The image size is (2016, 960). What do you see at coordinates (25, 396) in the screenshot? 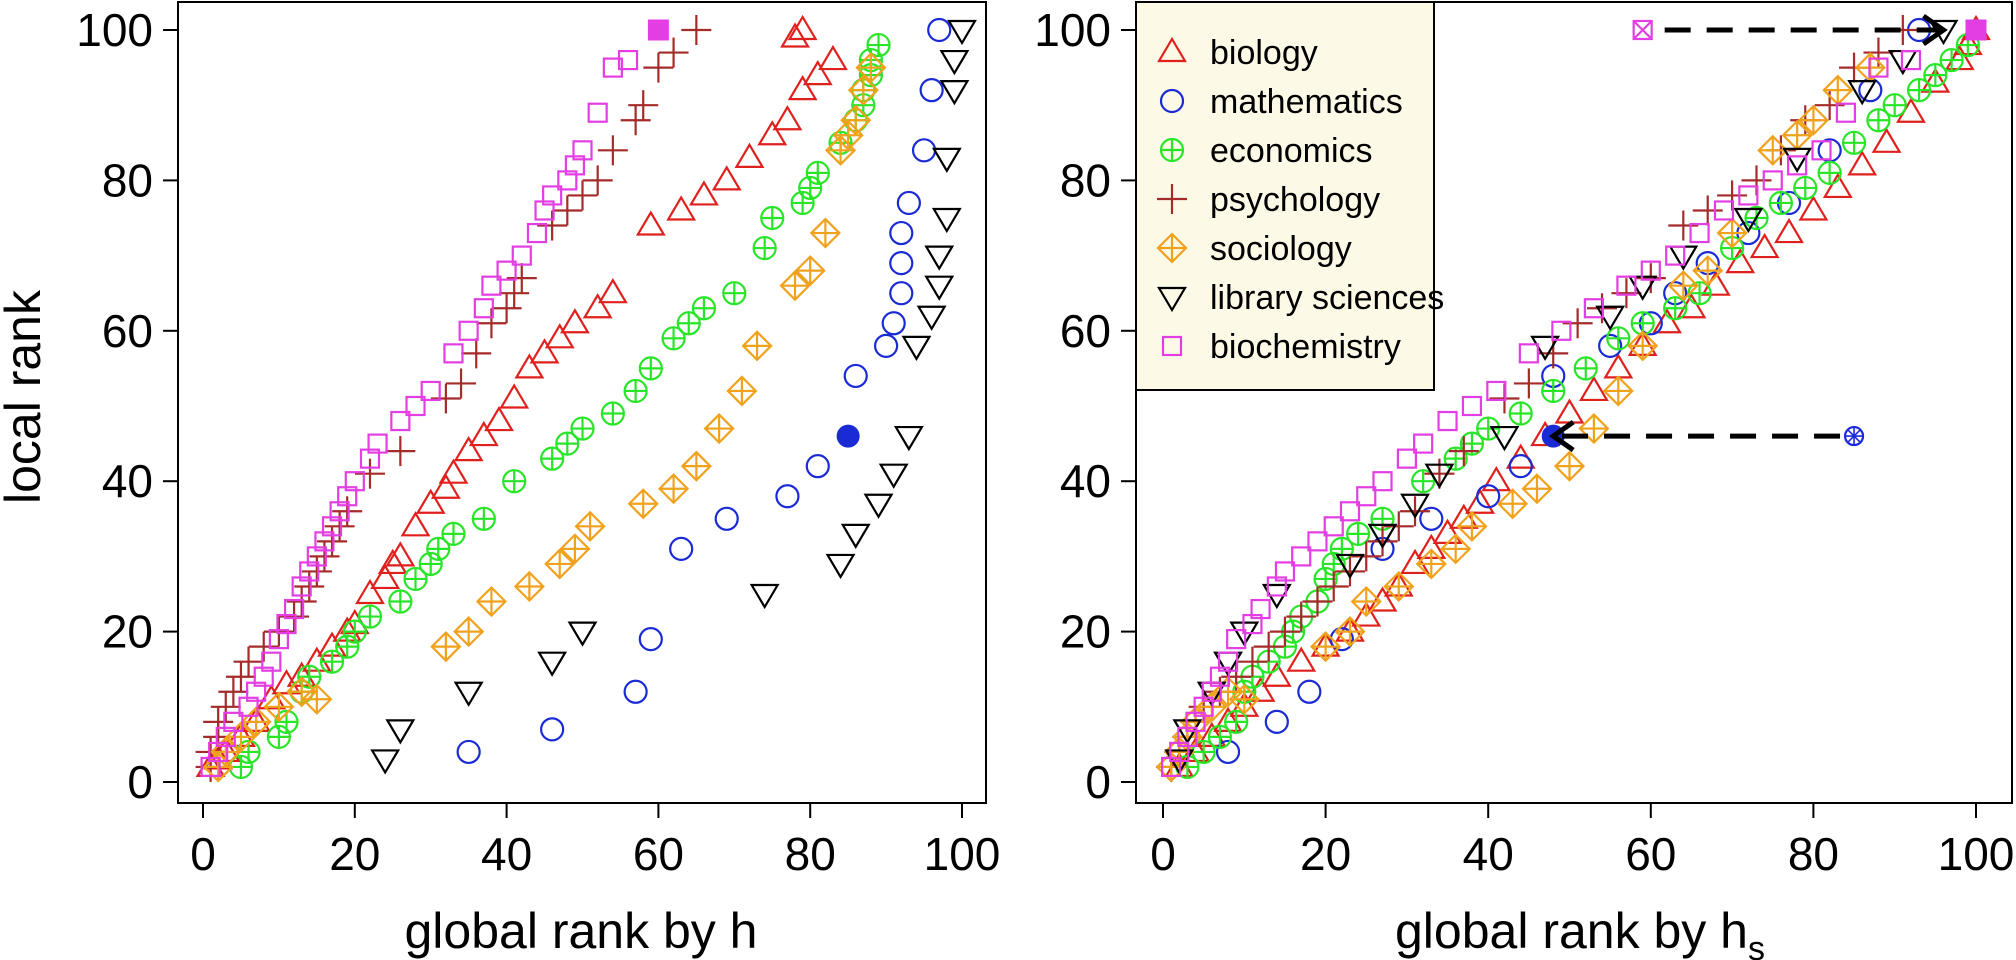
I see `left-y-axis-title: local rank` at bounding box center [25, 396].